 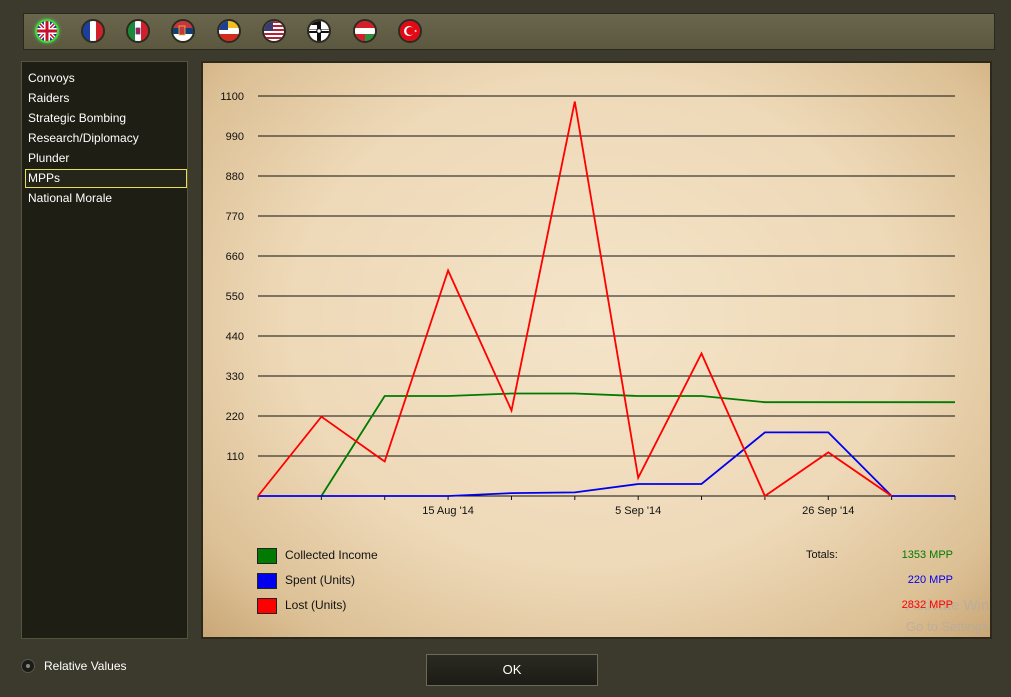 I want to click on y-tick-label: 990, so click(x=235, y=137).